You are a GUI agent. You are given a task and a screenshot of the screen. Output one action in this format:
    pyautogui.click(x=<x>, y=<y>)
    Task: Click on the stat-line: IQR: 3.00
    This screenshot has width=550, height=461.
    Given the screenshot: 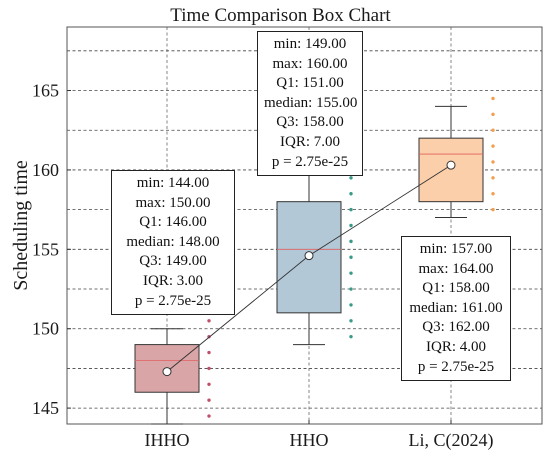 What is the action you would take?
    pyautogui.click(x=173, y=280)
    